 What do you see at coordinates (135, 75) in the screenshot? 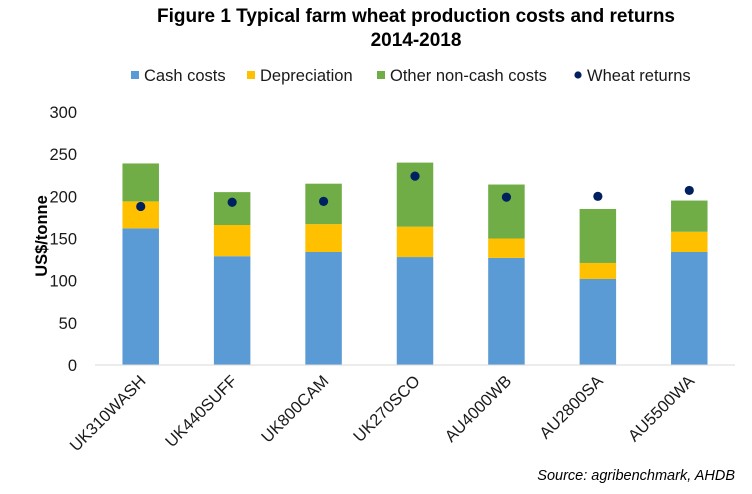
I see `legend-swatch-cash-costs` at bounding box center [135, 75].